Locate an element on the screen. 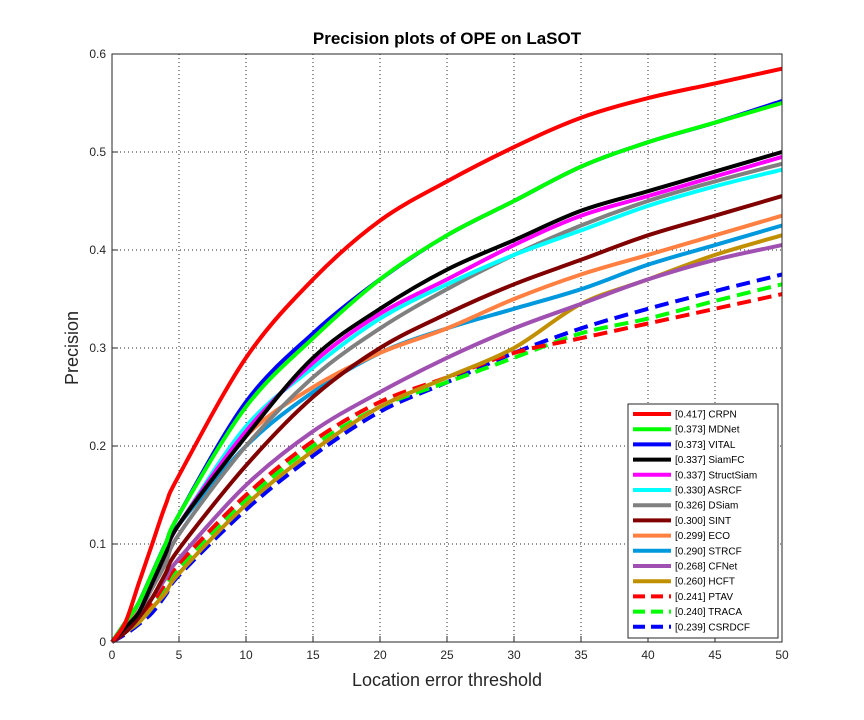 The image size is (864, 720). legend-label: [0.290] STRCF is located at coordinates (708, 551).